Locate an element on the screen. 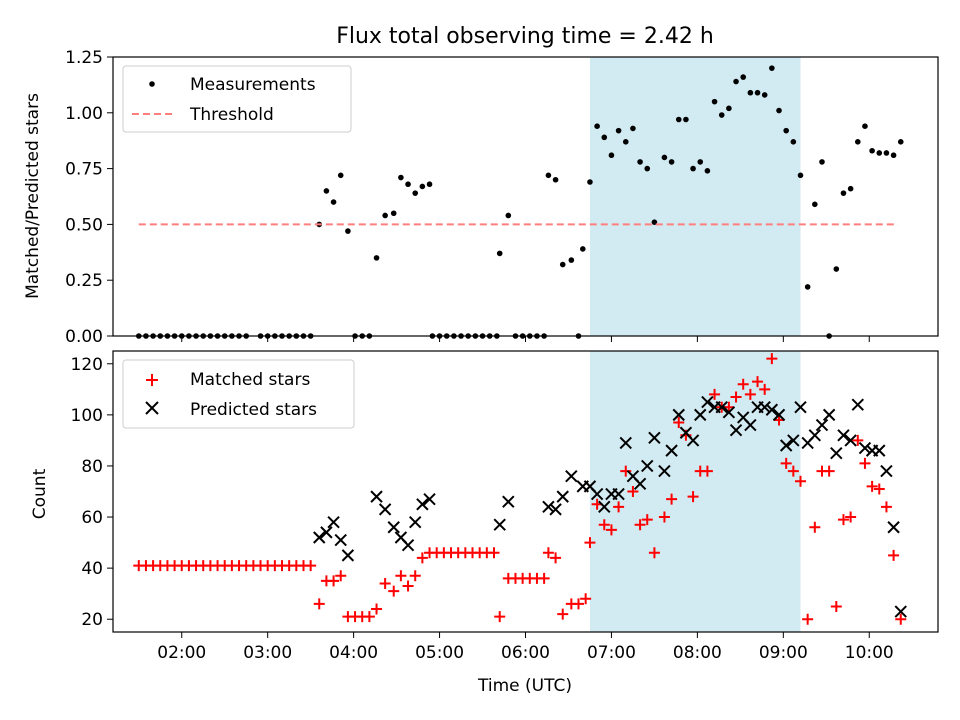 Image resolution: width=960 pixels, height=720 pixels. legend-label-threshold: Threshold is located at coordinates (231, 115).